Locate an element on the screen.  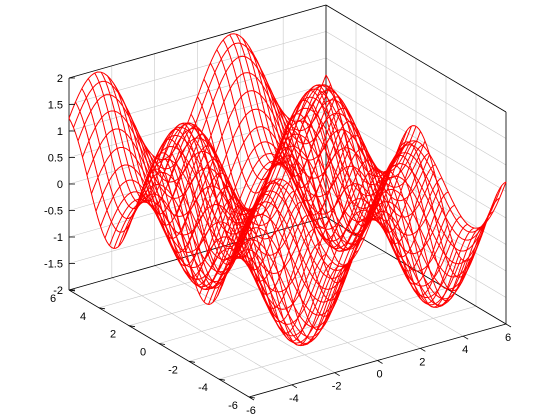
z-axis-ticks: -2 -1.5 -1 -0.5 0 0.5 1 1.5 2 is located at coordinates (59, 185).